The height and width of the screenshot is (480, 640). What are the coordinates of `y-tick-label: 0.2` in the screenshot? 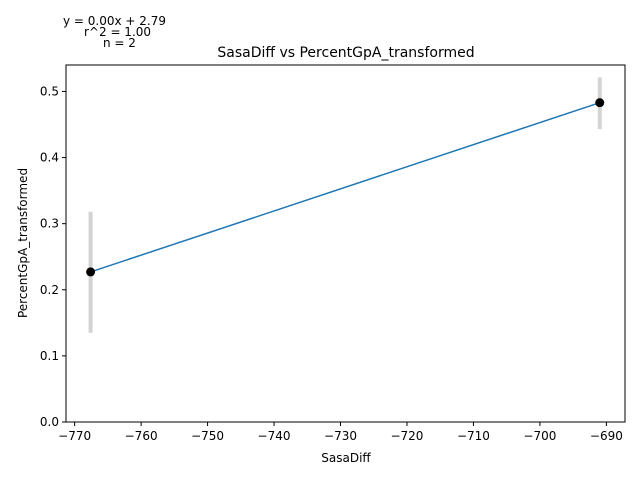 It's located at (49, 290).